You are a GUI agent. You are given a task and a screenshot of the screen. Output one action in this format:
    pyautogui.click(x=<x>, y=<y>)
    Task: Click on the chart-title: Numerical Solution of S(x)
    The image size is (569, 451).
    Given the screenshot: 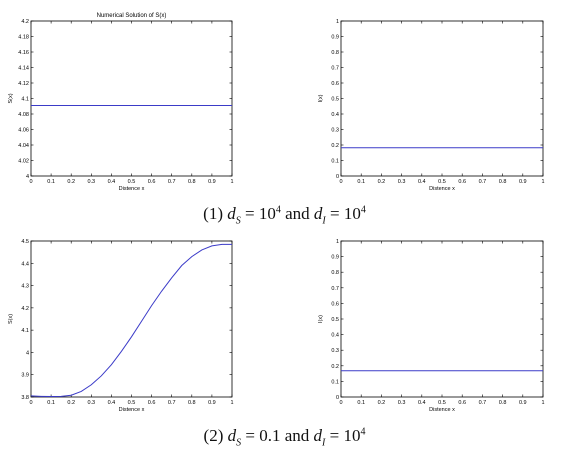 What is the action you would take?
    pyautogui.click(x=132, y=16)
    